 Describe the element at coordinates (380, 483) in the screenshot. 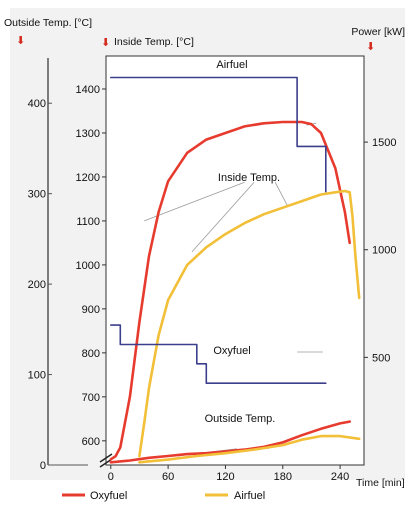

I see `time-axis-title: Time [min]` at that location.